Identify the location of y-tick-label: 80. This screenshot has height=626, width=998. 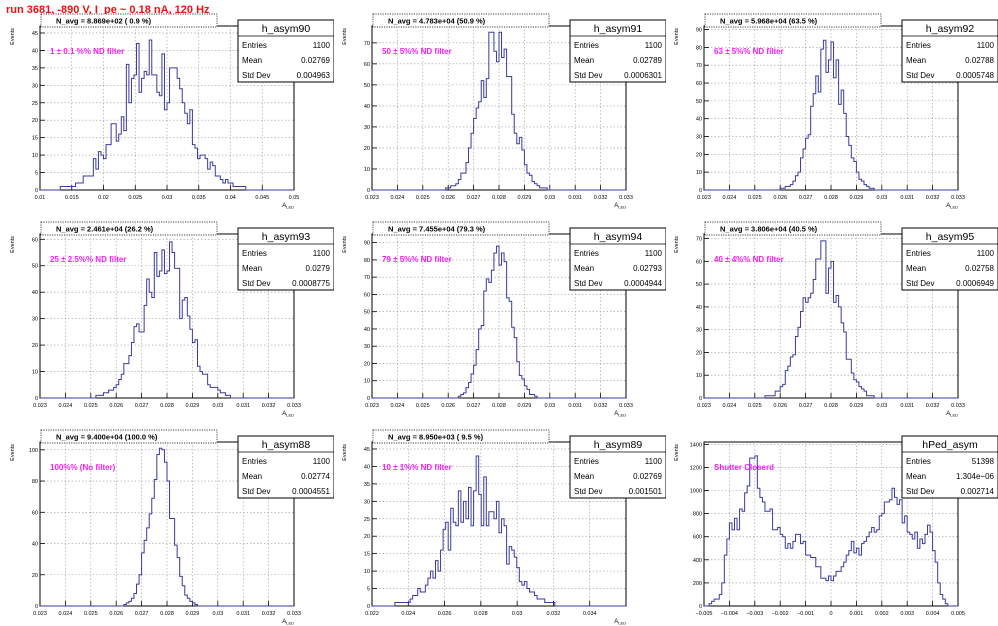
(367, 261).